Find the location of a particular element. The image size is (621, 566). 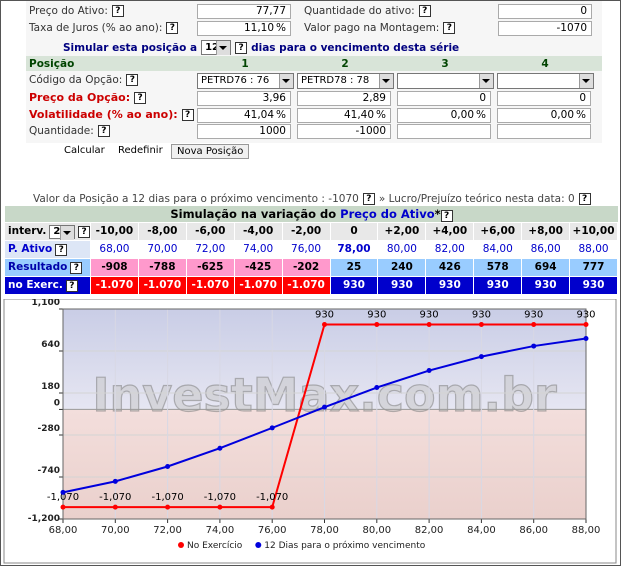

input-box: 1000 is located at coordinates (244, 131).